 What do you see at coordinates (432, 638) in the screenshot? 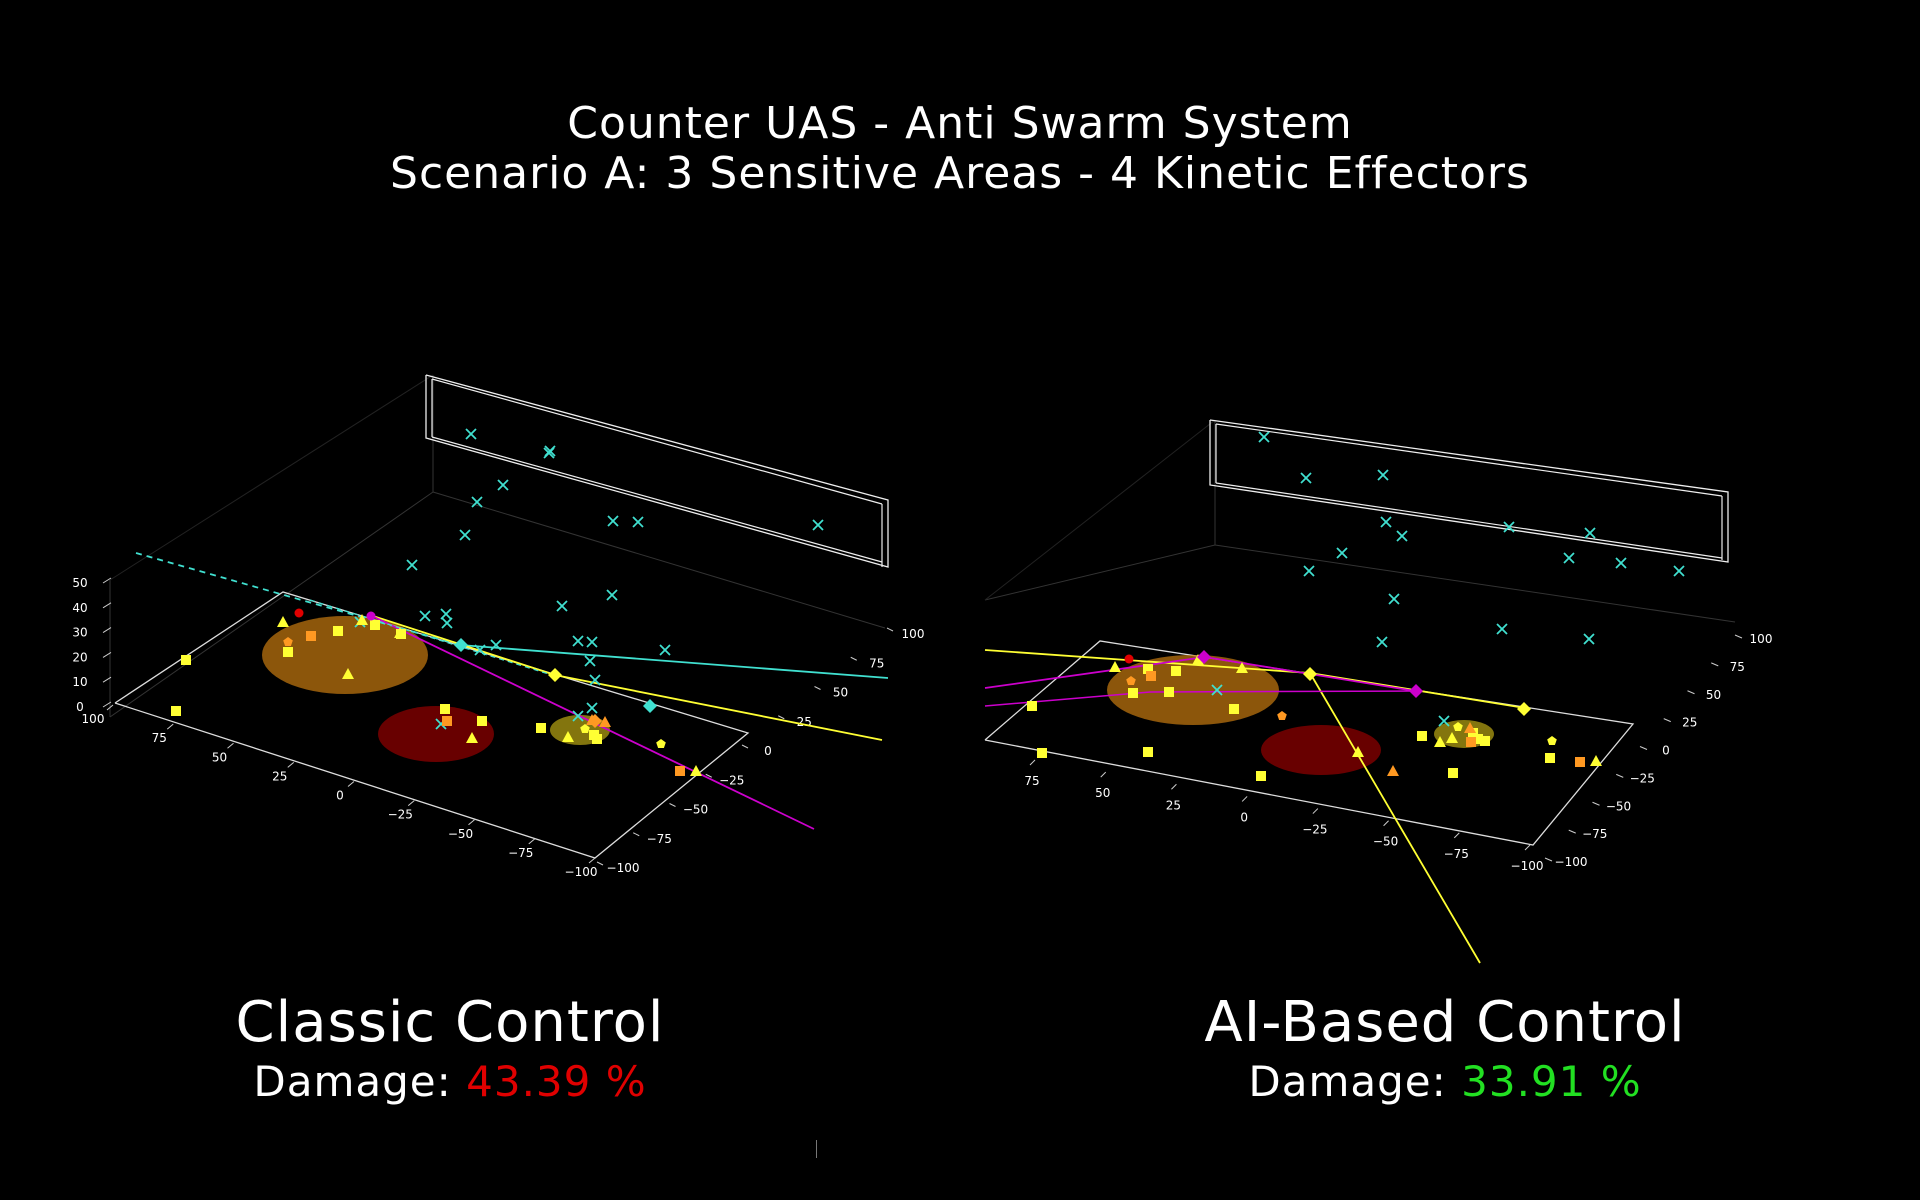
I see `effector-trajectory-cyan-dashed` at bounding box center [432, 638].